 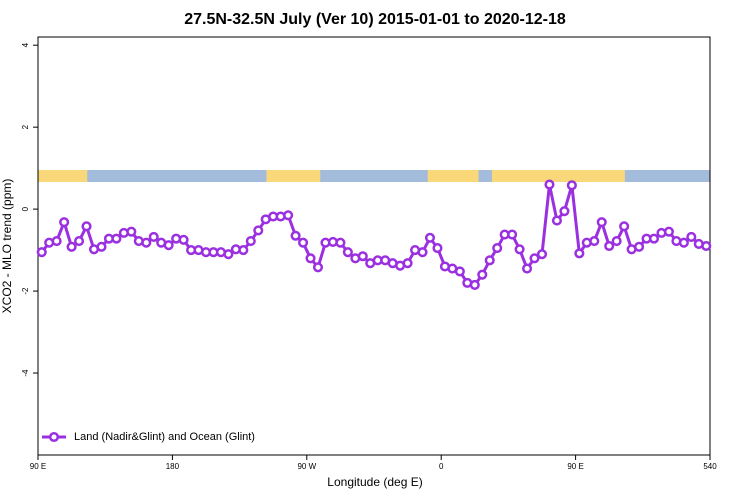 What do you see at coordinates (710, 466) in the screenshot?
I see `x-tick-label: 540` at bounding box center [710, 466].